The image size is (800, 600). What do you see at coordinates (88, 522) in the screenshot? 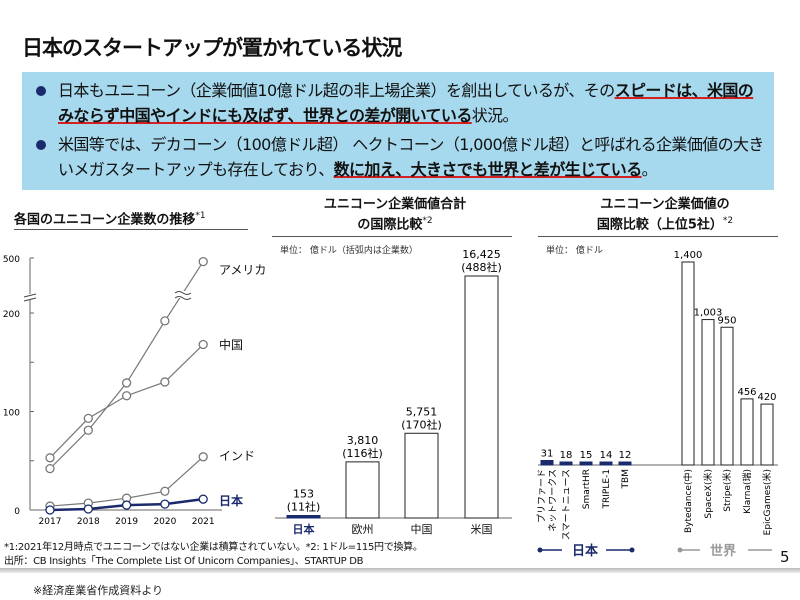
I see `x-tick-label: 2018` at bounding box center [88, 522].